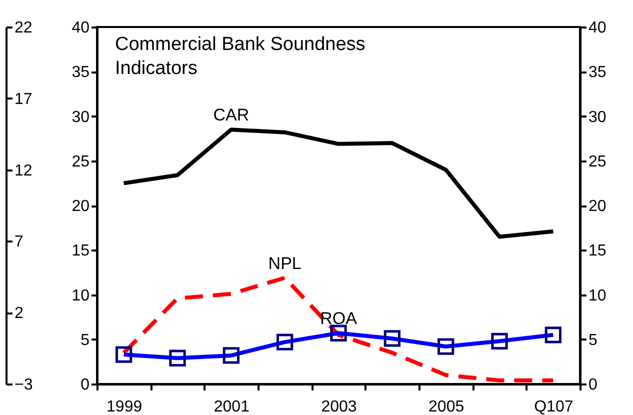 This screenshot has height=415, width=633. What do you see at coordinates (81, 295) in the screenshot?
I see `y-tick-label: 10` at bounding box center [81, 295].